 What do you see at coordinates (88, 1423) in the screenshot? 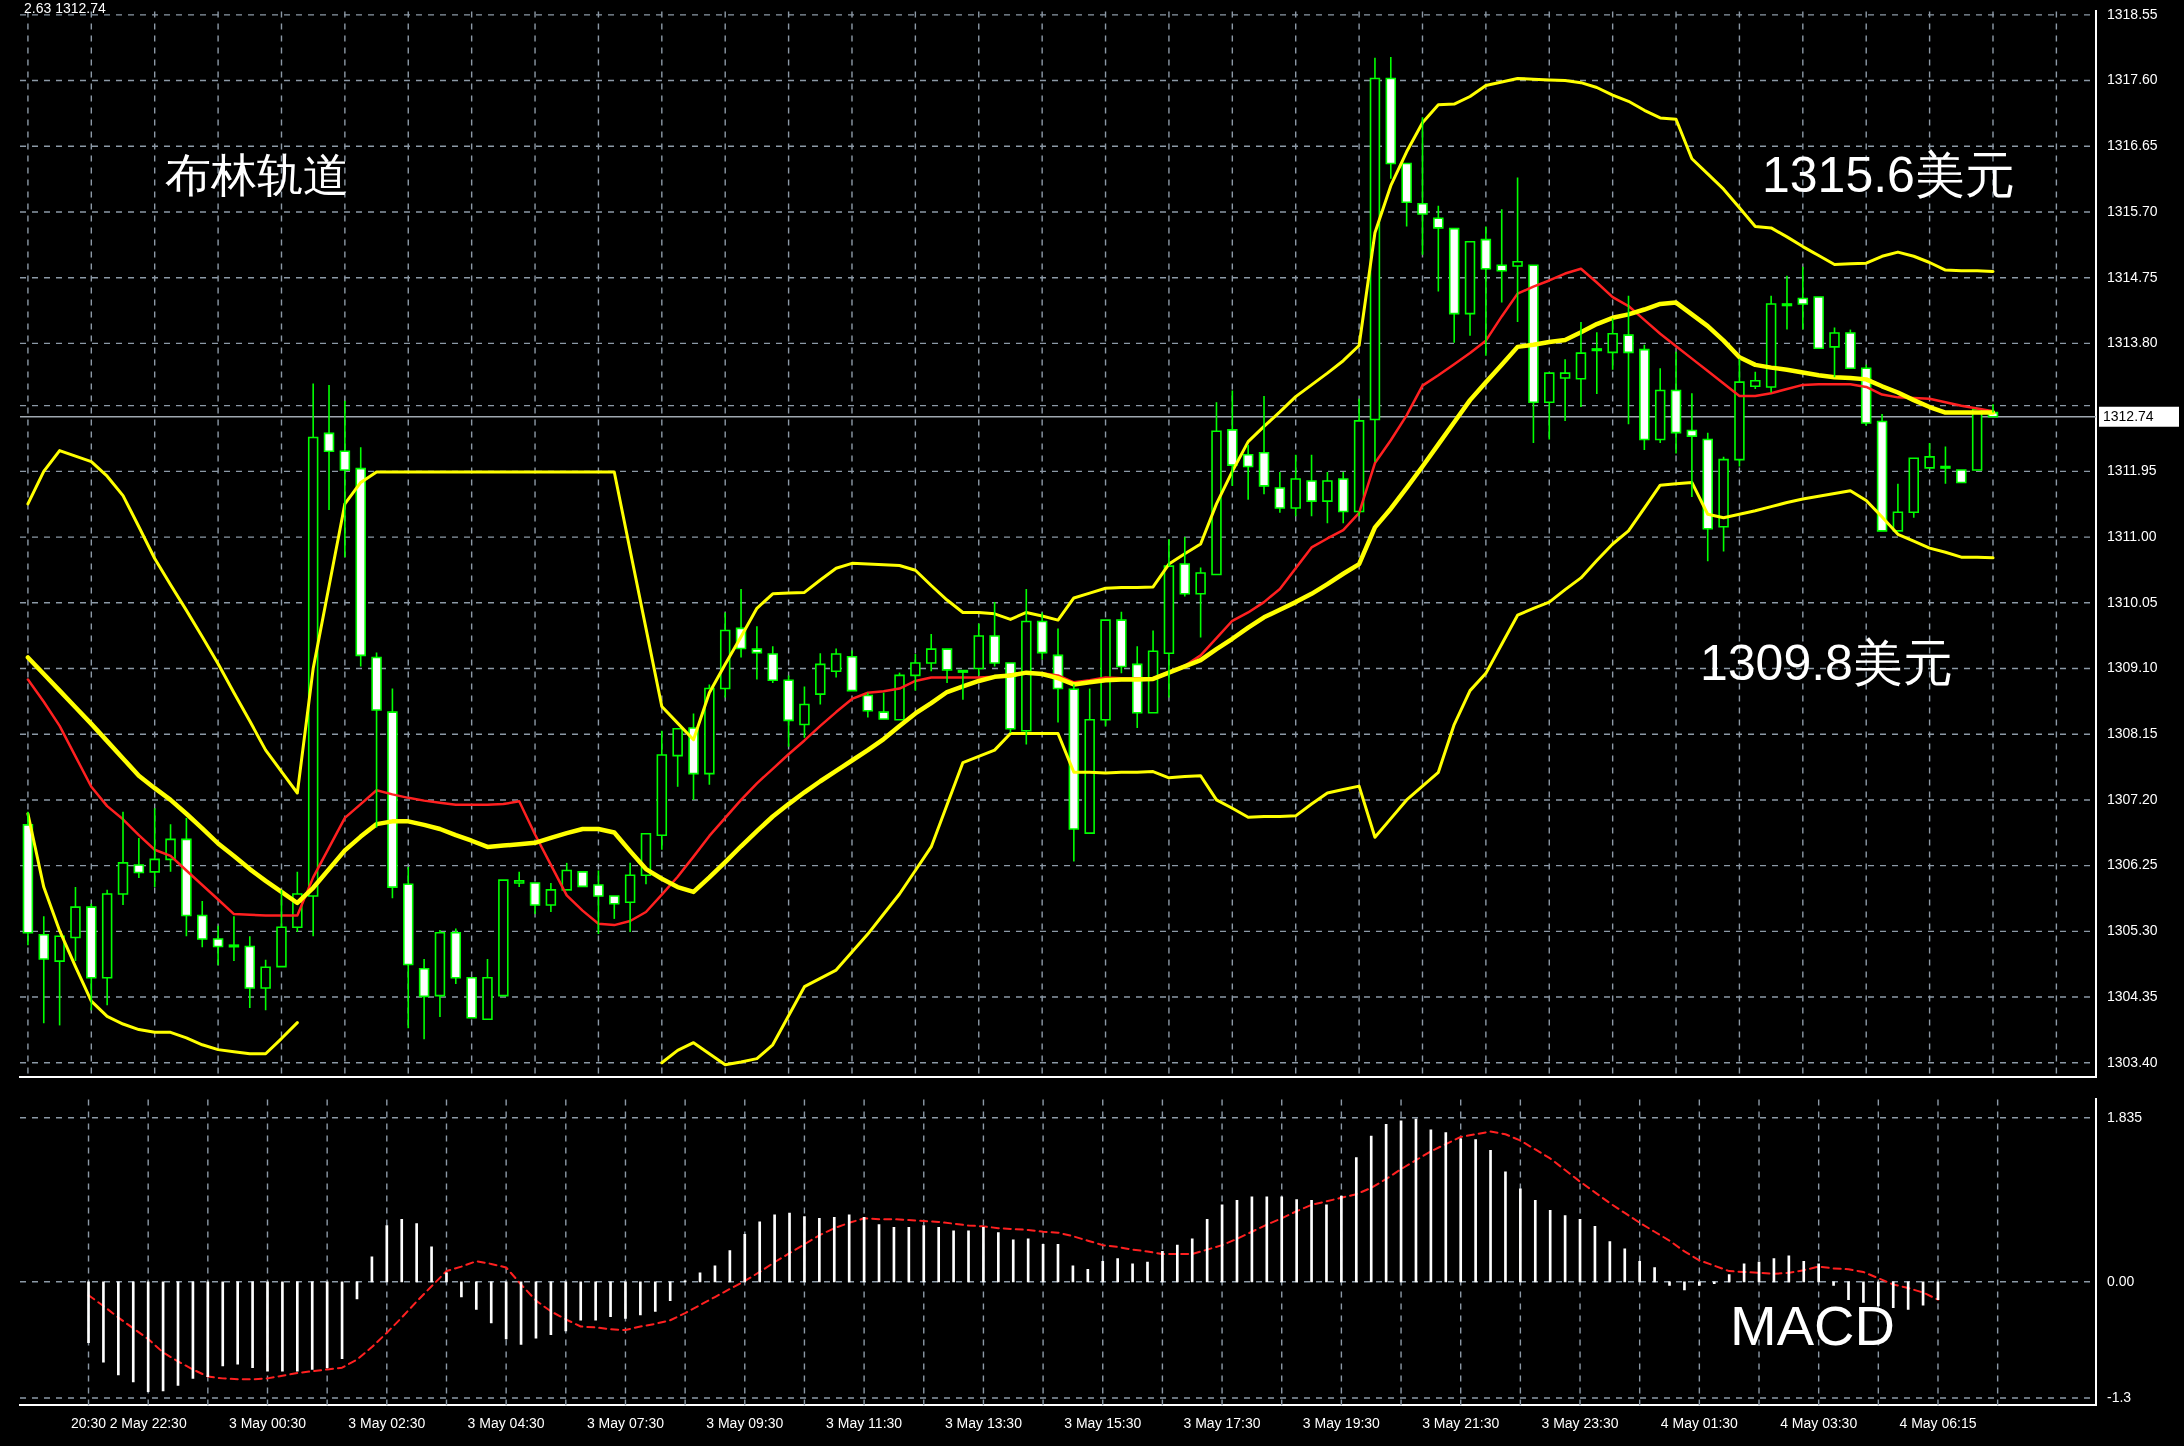
I see `x-tick-label: 20:30` at bounding box center [88, 1423].